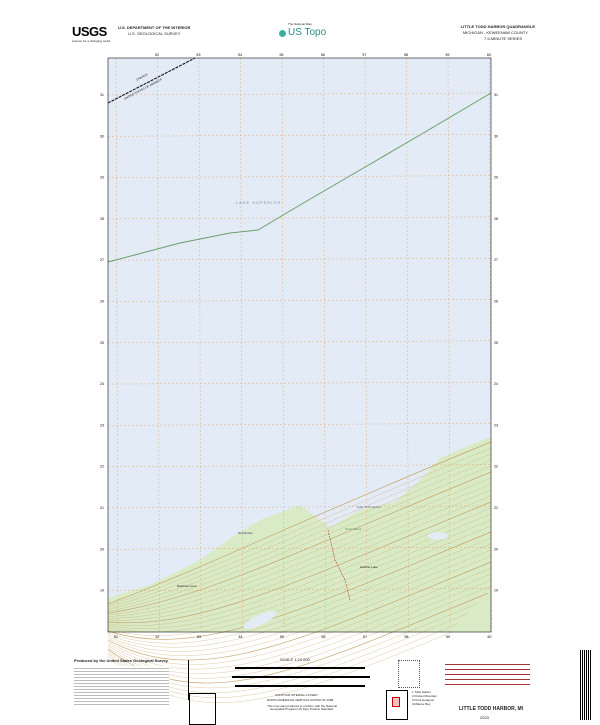 The height and width of the screenshot is (725, 600). What do you see at coordinates (496, 136) in the screenshot?
I see `grid-tick-label: 30` at bounding box center [496, 136].